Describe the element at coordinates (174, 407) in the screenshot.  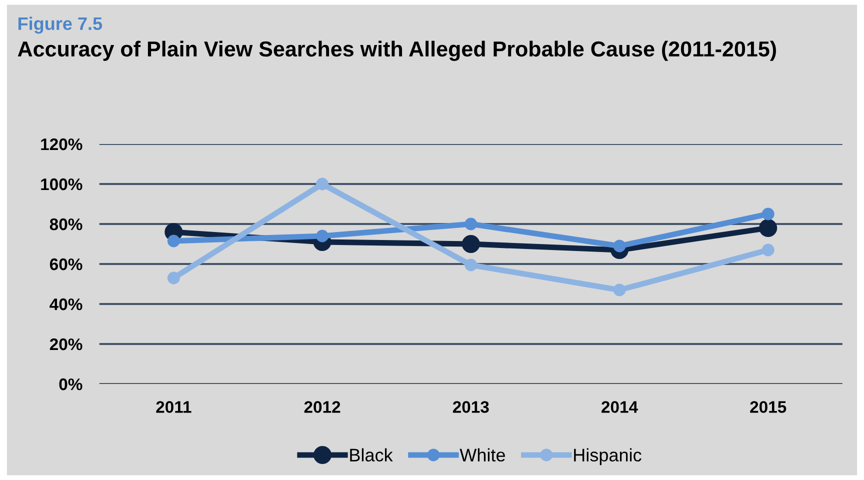
I see `x-tick-label: 2011` at that location.